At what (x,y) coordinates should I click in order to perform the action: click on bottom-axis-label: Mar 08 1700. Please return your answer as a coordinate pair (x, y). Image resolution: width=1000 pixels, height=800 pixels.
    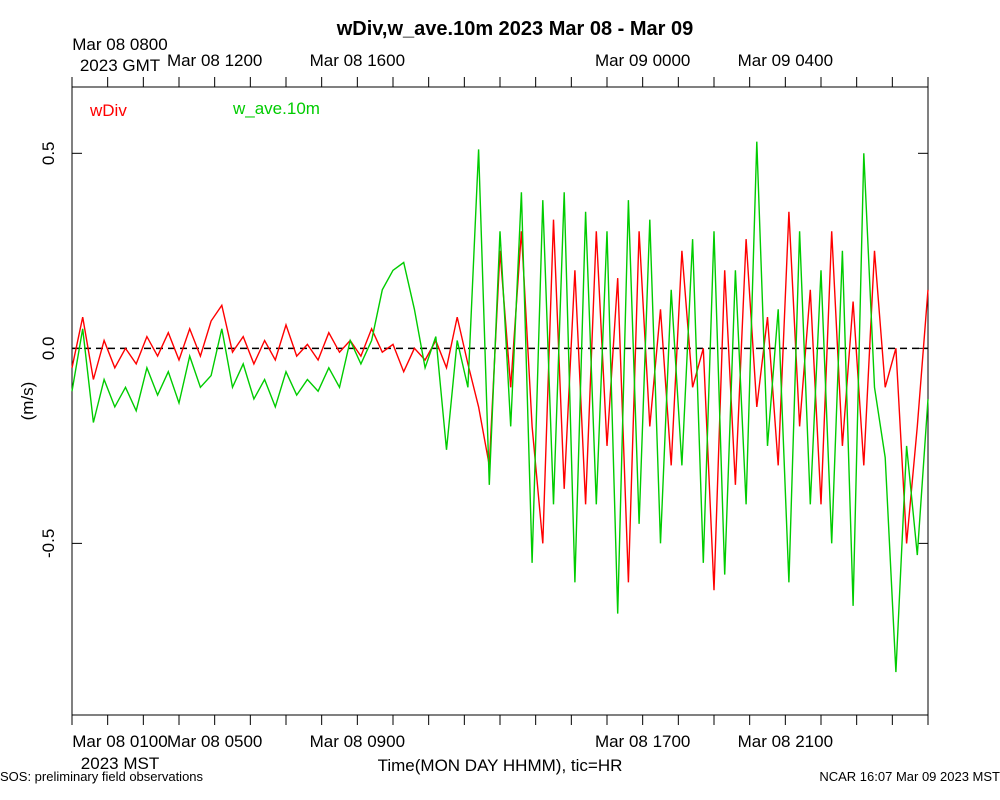
    Looking at the image, I should click on (642, 741).